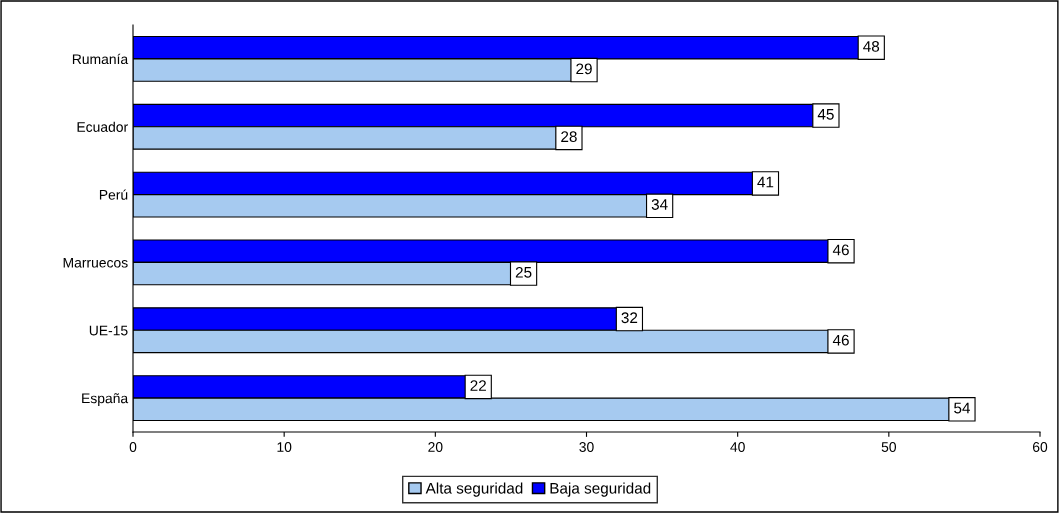  What do you see at coordinates (102, 126) in the screenshot?
I see `y-tick-label: Ecuador` at bounding box center [102, 126].